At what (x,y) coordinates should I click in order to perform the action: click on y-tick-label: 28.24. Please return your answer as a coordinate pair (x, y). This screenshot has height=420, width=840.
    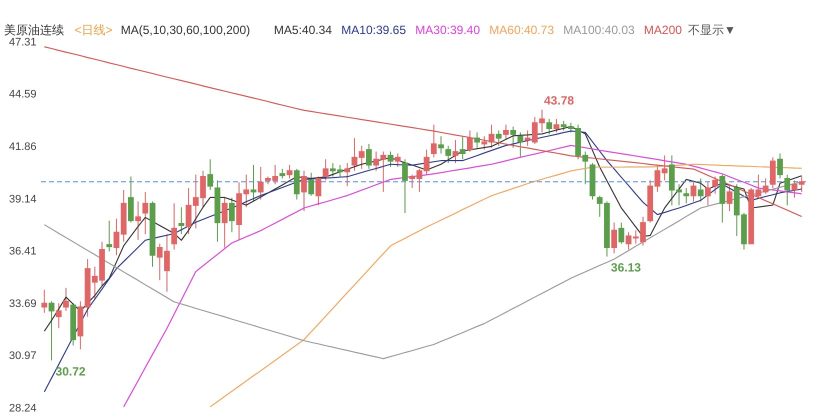
    Looking at the image, I should click on (22, 408).